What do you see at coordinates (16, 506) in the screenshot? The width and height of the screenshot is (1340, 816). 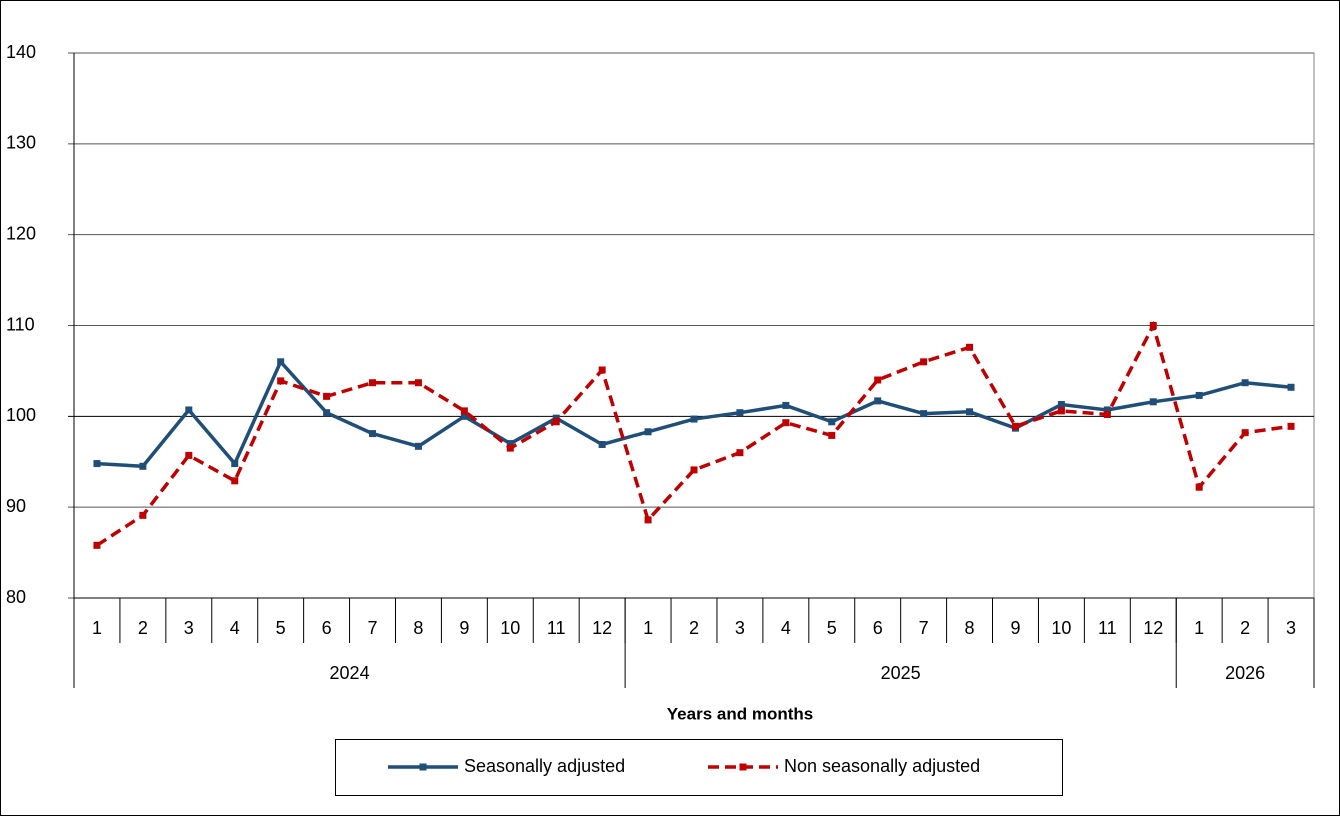 I see `y-tick-label: 90` at bounding box center [16, 506].